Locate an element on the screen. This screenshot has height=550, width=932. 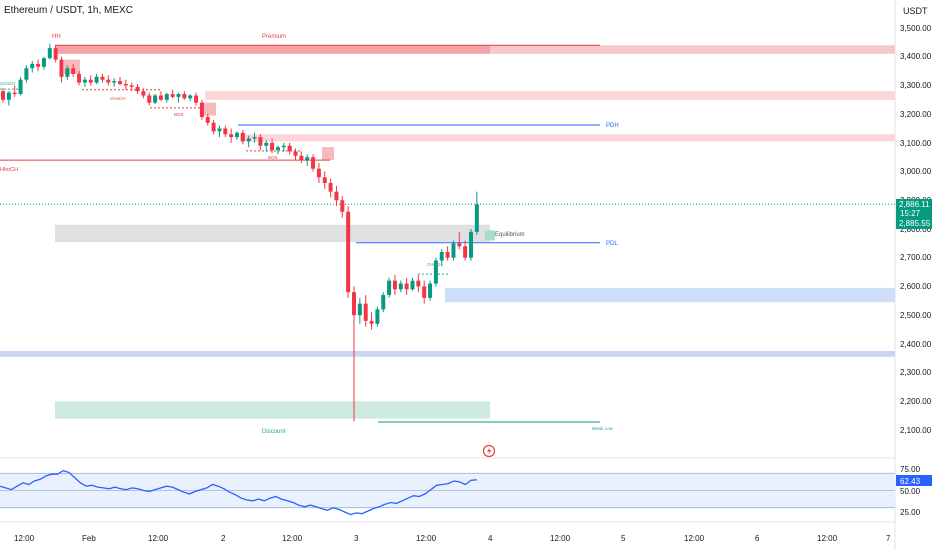
hh-label: HH is located at coordinates (56, 37).